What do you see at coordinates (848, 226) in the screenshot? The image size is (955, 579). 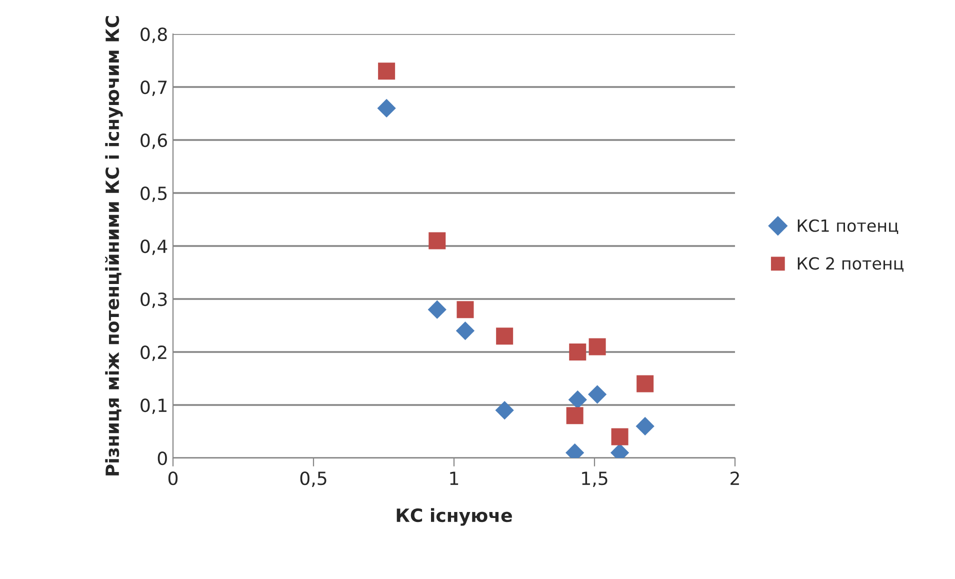 I see `legend-label: КС1 потенц` at bounding box center [848, 226].